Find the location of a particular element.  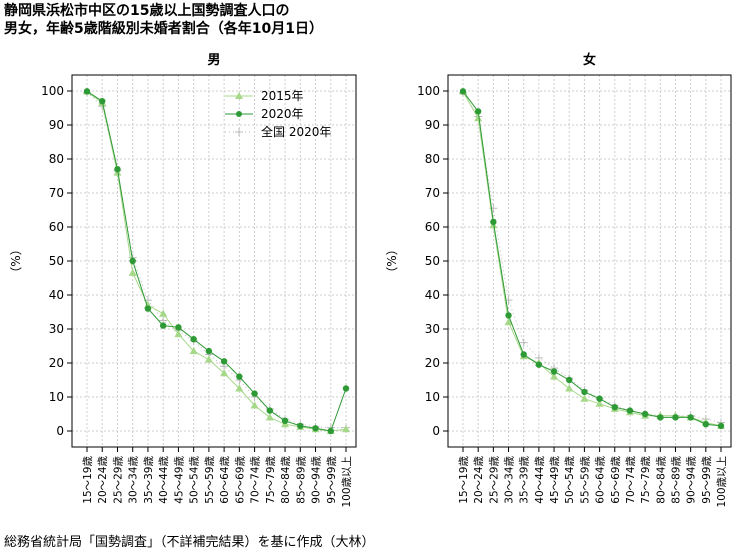

y-tick-label: 10 is located at coordinates (56, 397).